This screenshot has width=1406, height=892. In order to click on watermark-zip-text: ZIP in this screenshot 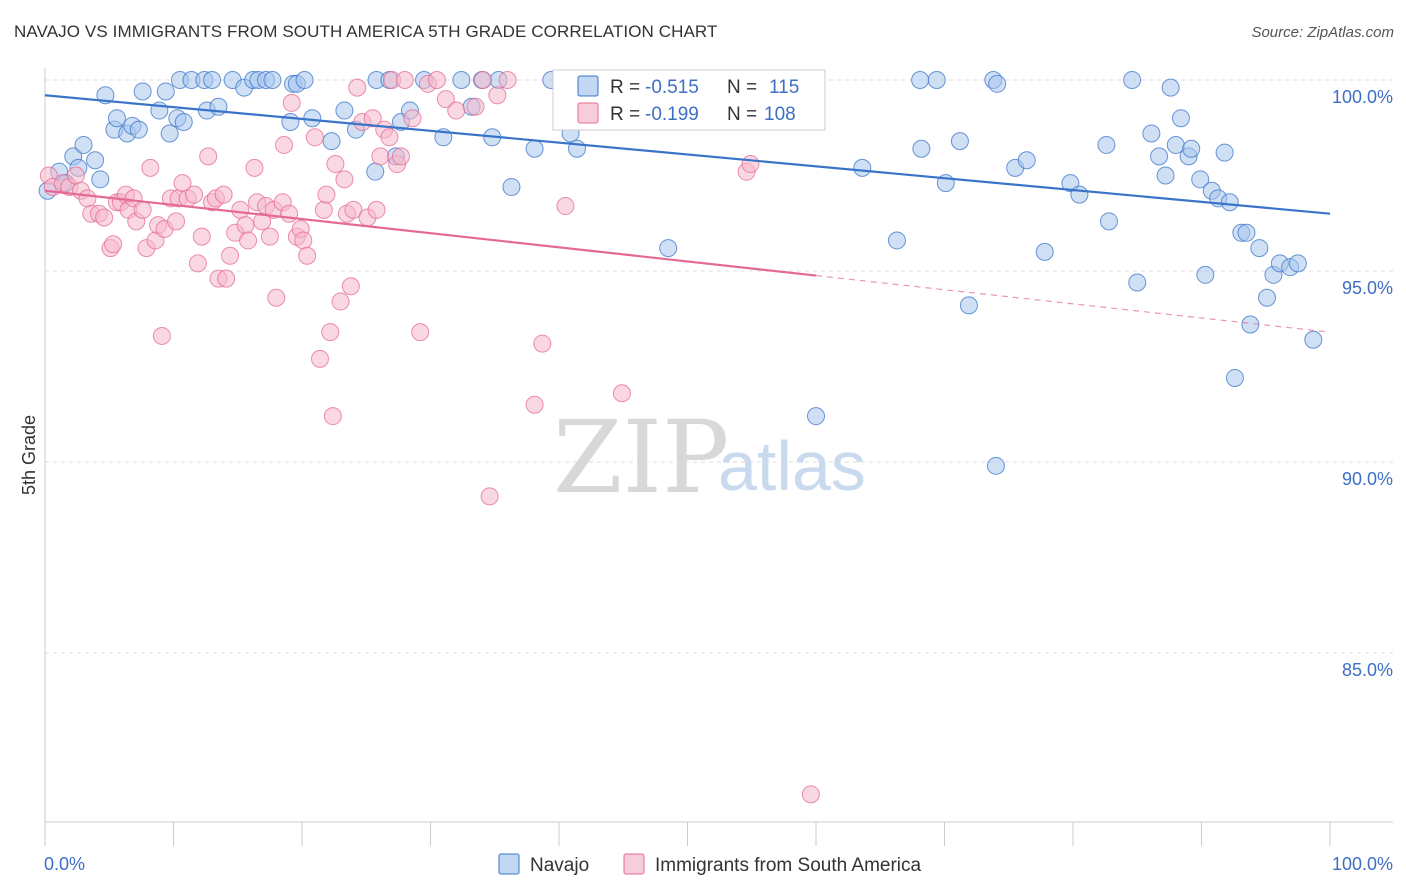, I will do `click(641, 457)`.